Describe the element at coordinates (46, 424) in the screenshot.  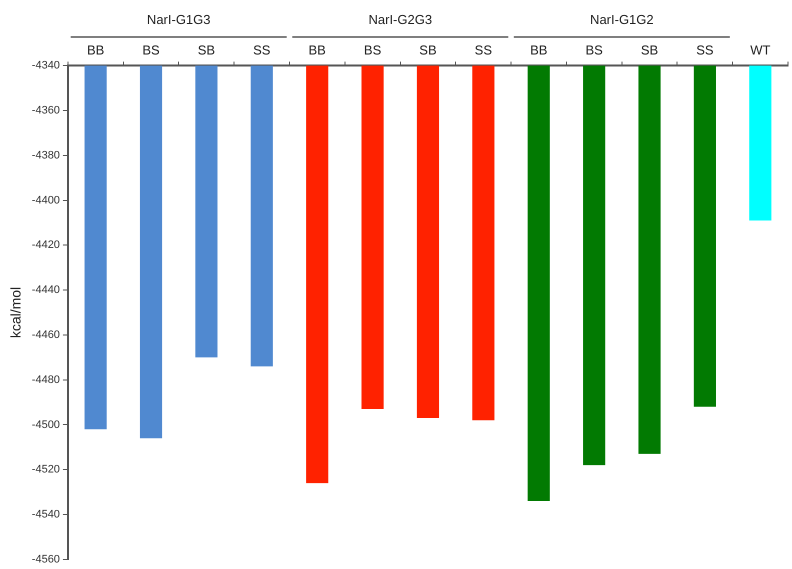
I see `y-tick-label: -4500` at that location.